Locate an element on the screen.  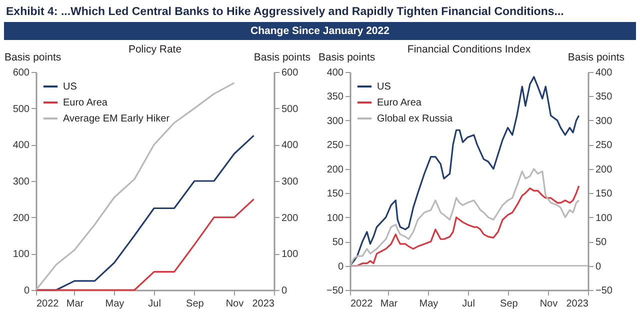
y2-tick-label: −50 is located at coordinates (604, 291).